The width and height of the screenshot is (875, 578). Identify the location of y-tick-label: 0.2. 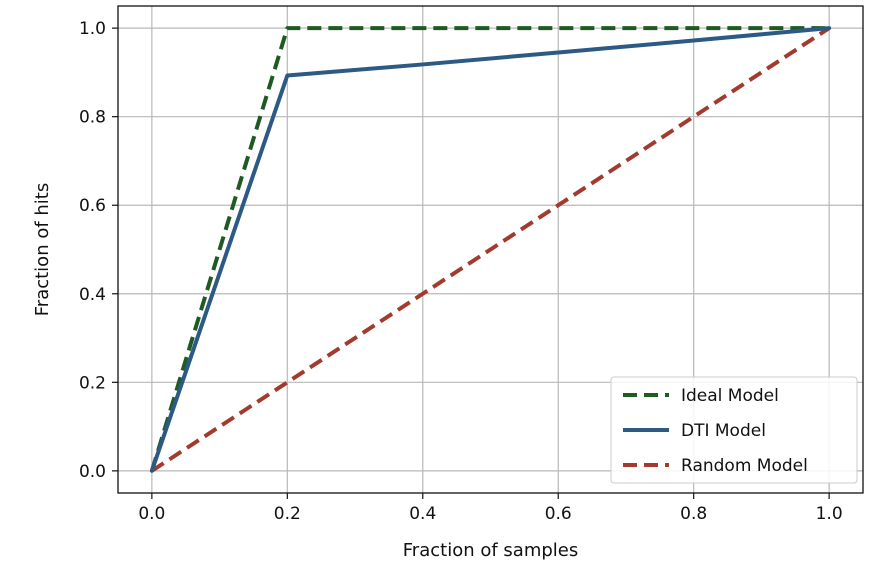
(92, 383).